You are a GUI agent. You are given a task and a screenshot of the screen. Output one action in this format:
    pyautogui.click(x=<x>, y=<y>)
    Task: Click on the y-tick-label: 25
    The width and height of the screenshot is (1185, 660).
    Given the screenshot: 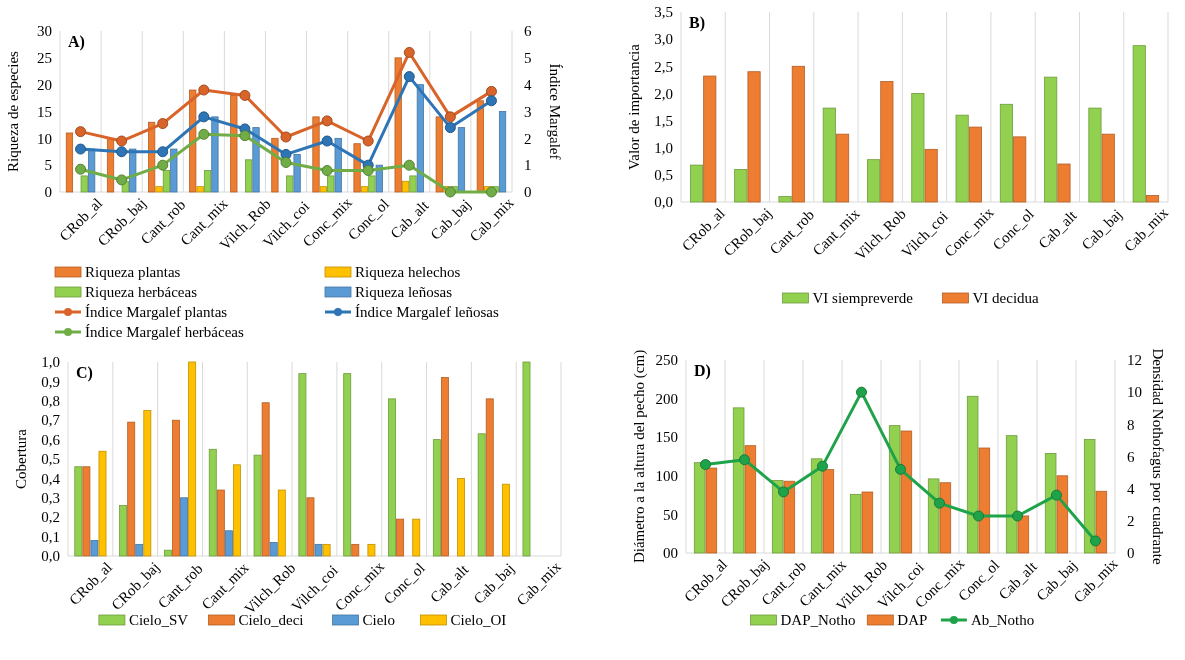 What is the action you would take?
    pyautogui.click(x=44, y=58)
    